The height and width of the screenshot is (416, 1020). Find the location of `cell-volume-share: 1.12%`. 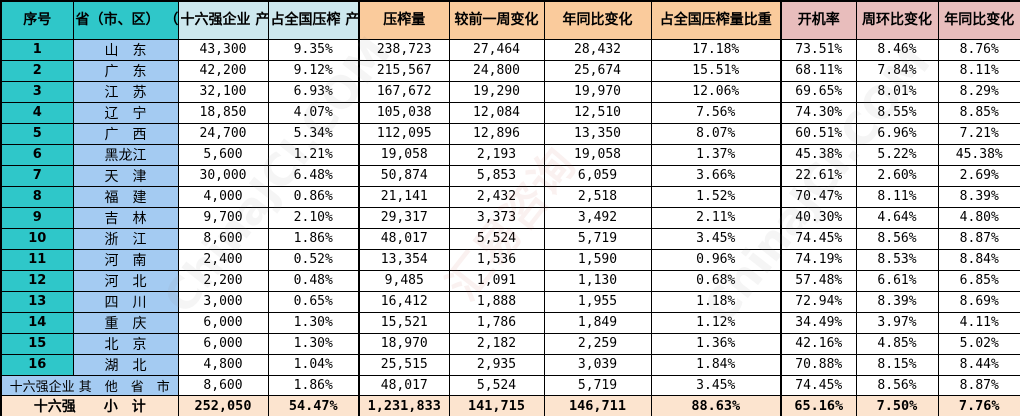

cell-volume-share: 1.12% is located at coordinates (716, 322).